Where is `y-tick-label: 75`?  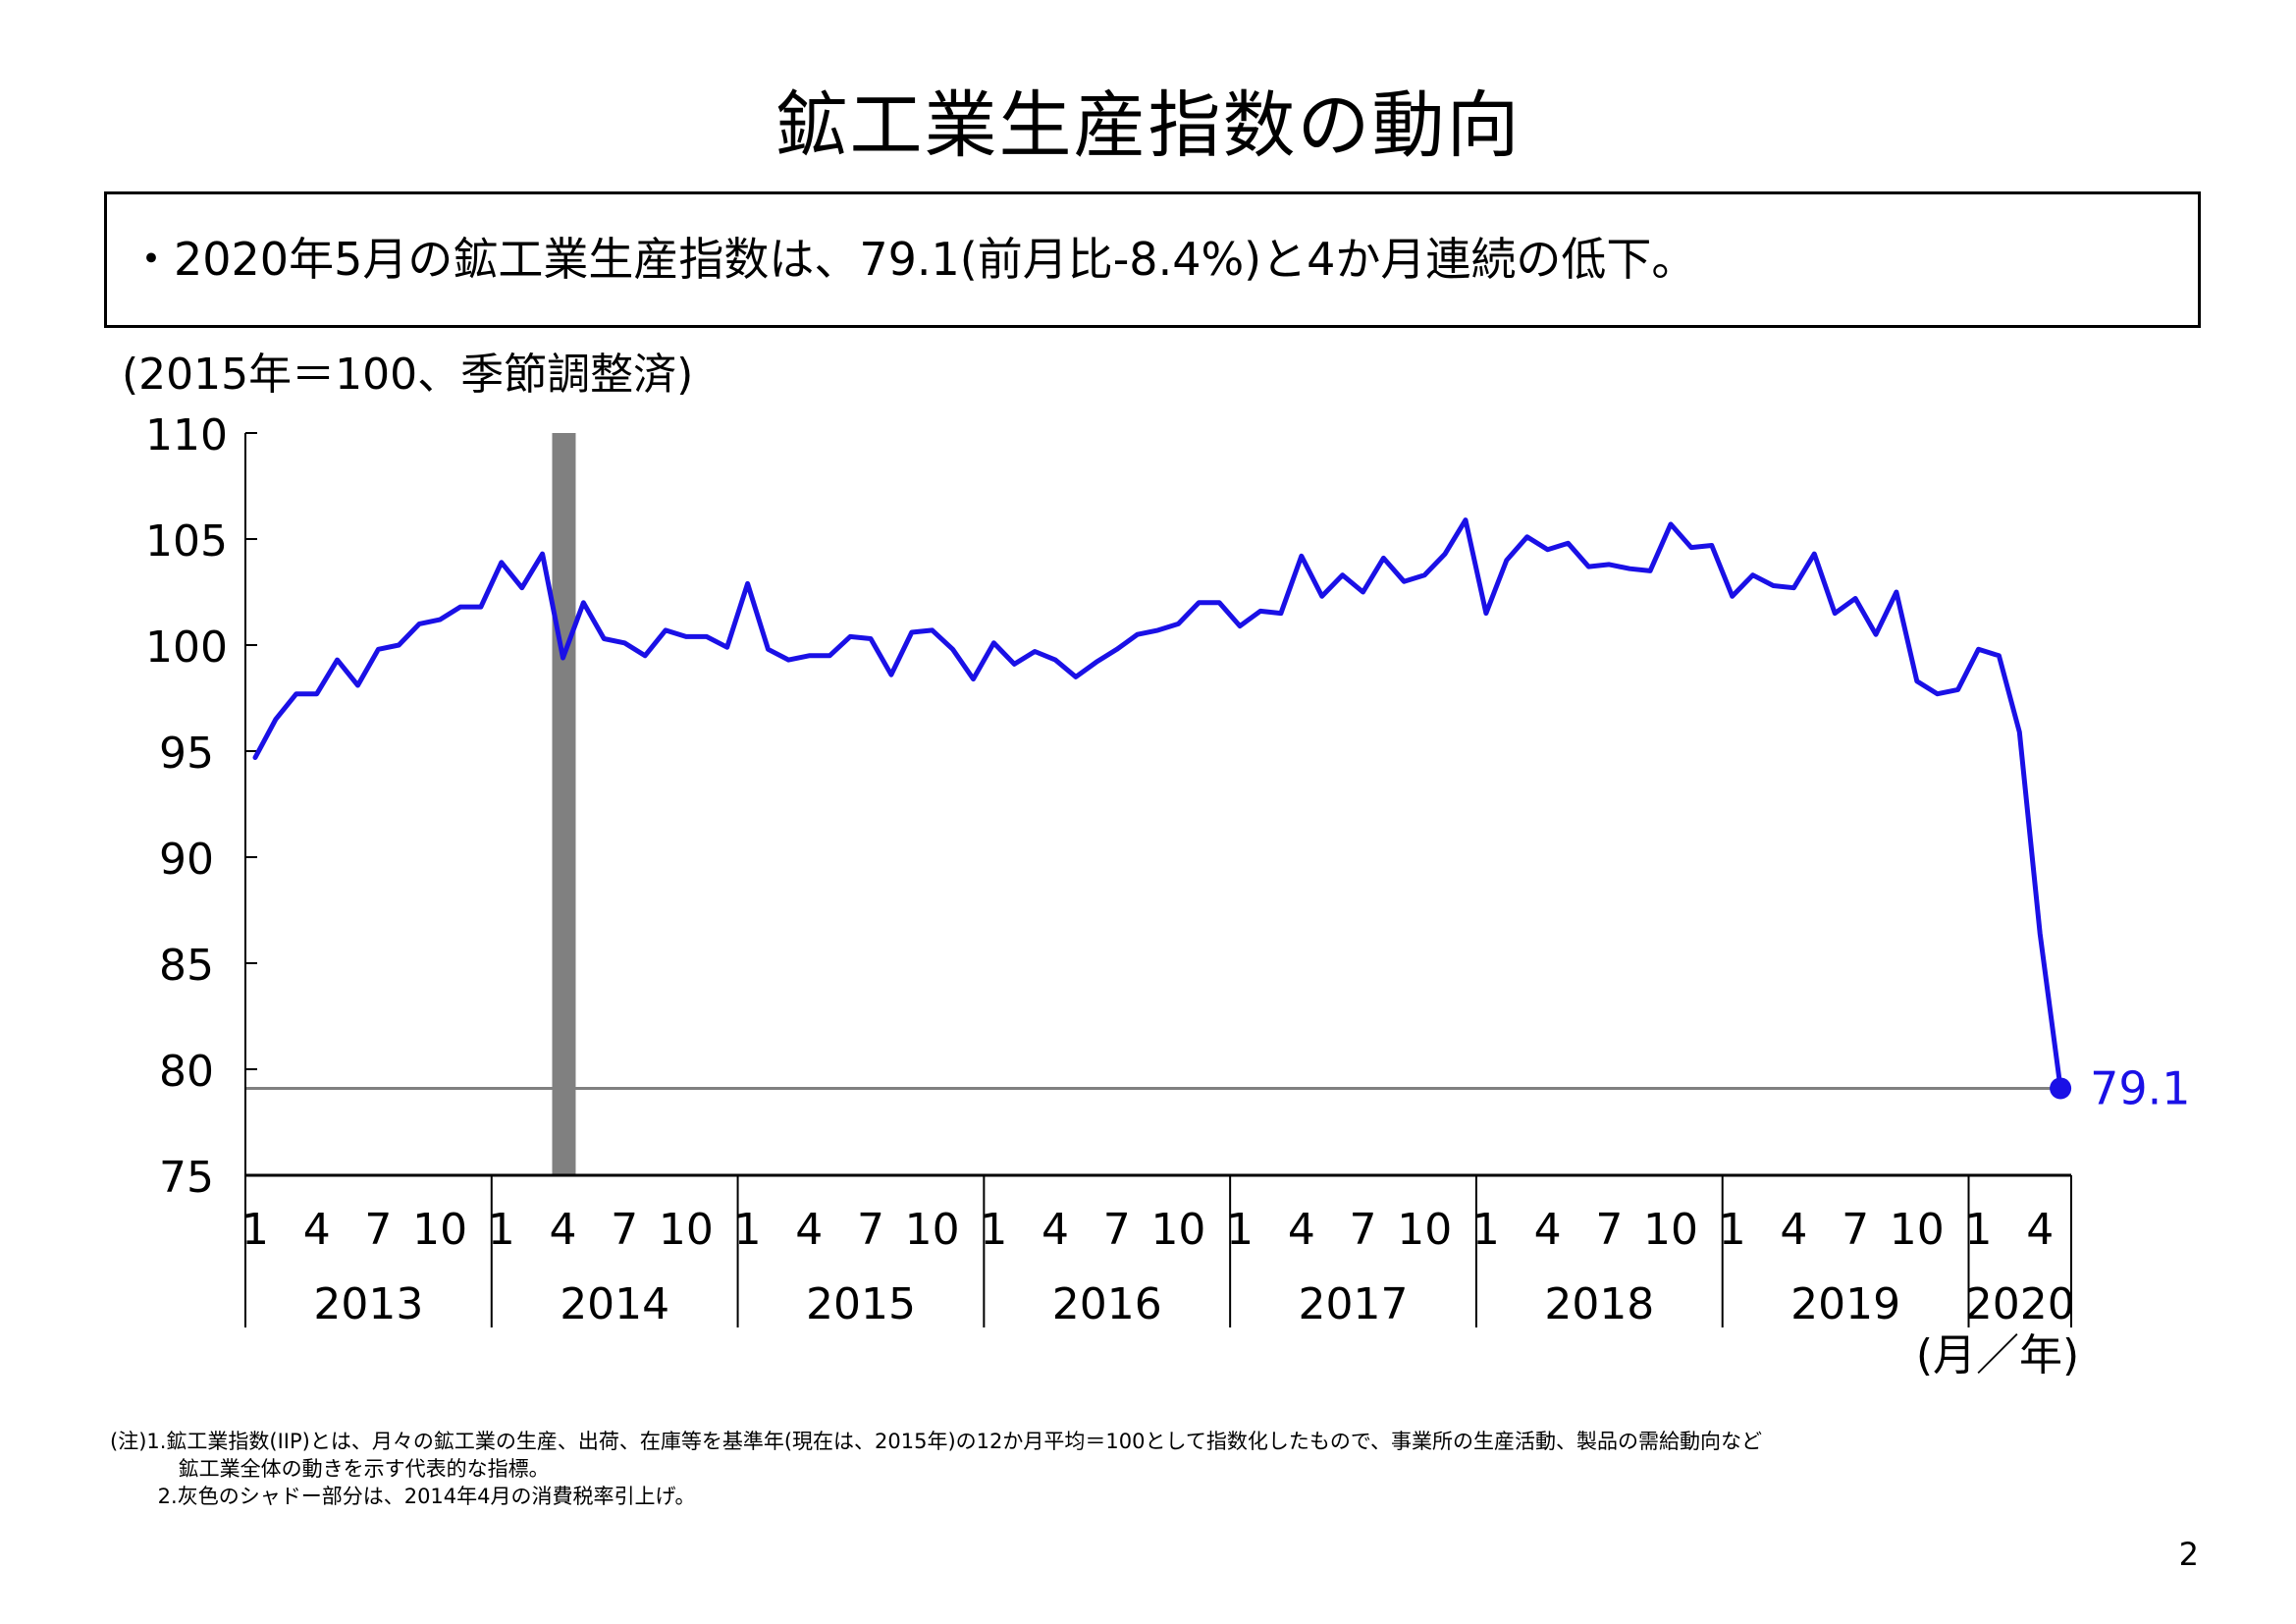
y-tick-label: 75 is located at coordinates (186, 1178).